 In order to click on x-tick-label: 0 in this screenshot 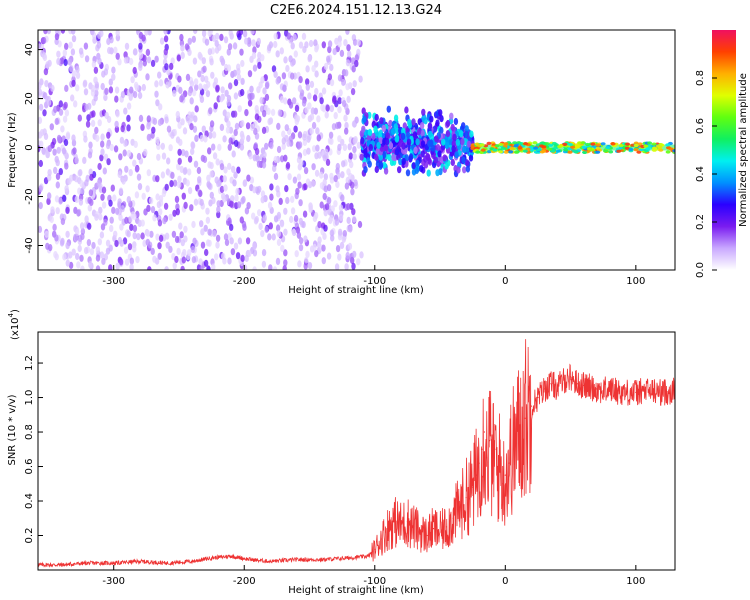, I will do `click(505, 581)`.